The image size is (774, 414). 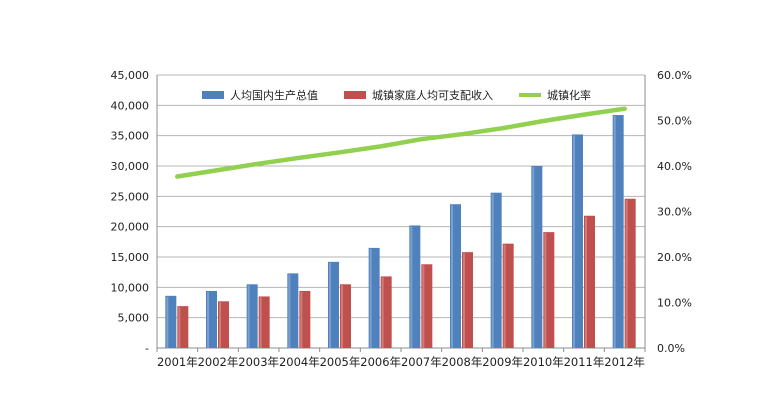 I want to click on y-left-tick-label: -, so click(x=147, y=348).